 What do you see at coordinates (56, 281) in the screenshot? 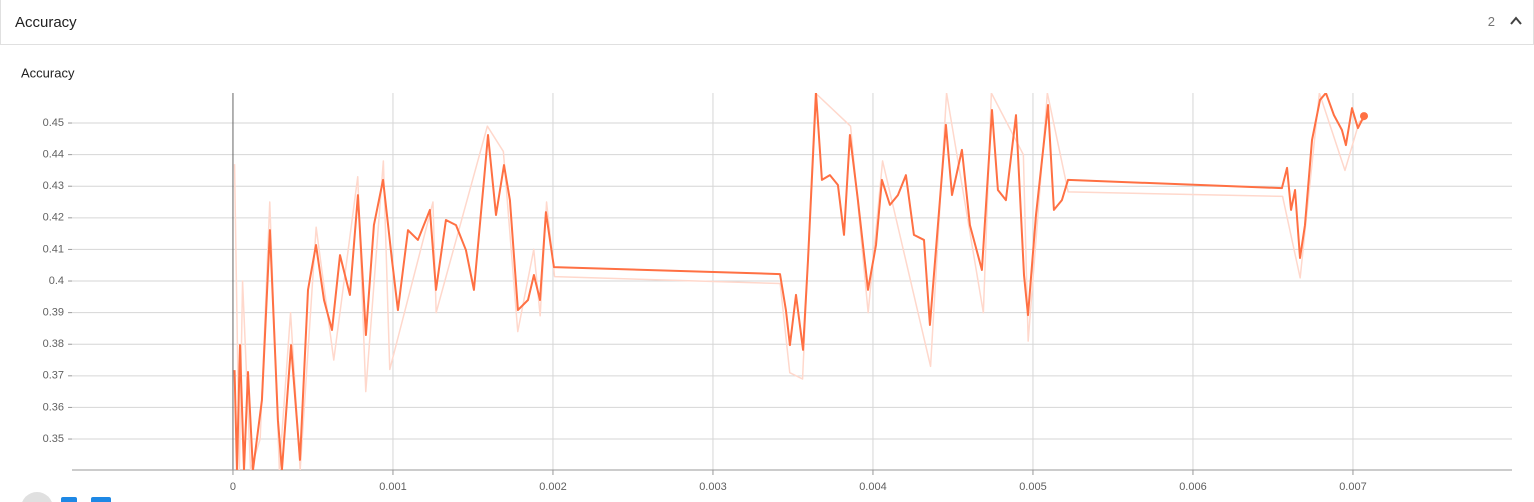
I see `y-tick-label: 0.4` at bounding box center [56, 281].